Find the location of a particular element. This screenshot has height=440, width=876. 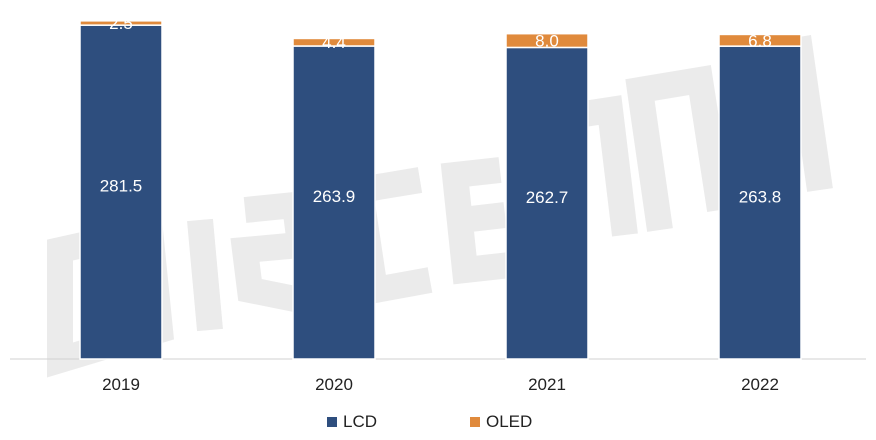

data-label-oled-2019: 2.5 is located at coordinates (121, 23).